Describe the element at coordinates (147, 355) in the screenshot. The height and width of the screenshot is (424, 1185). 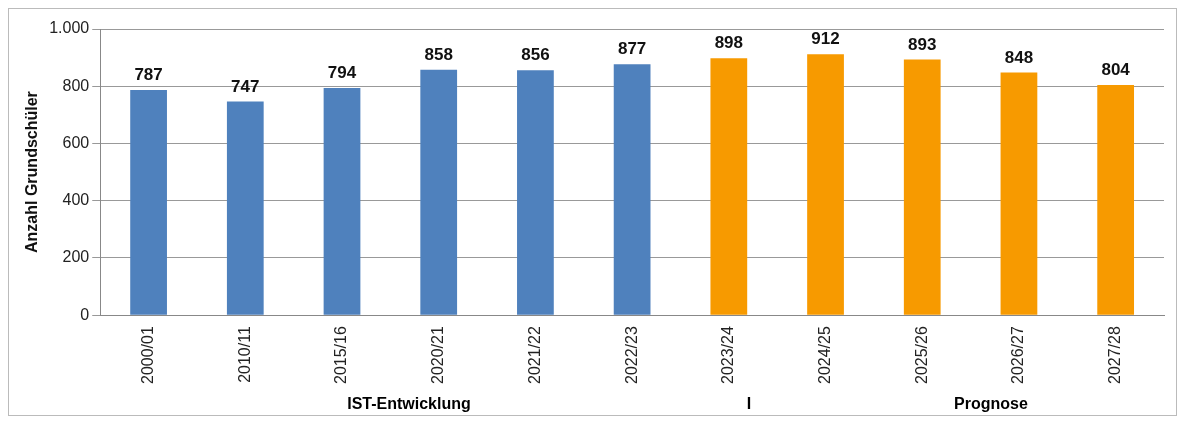
I see `x-tick-label: 2000/01` at that location.